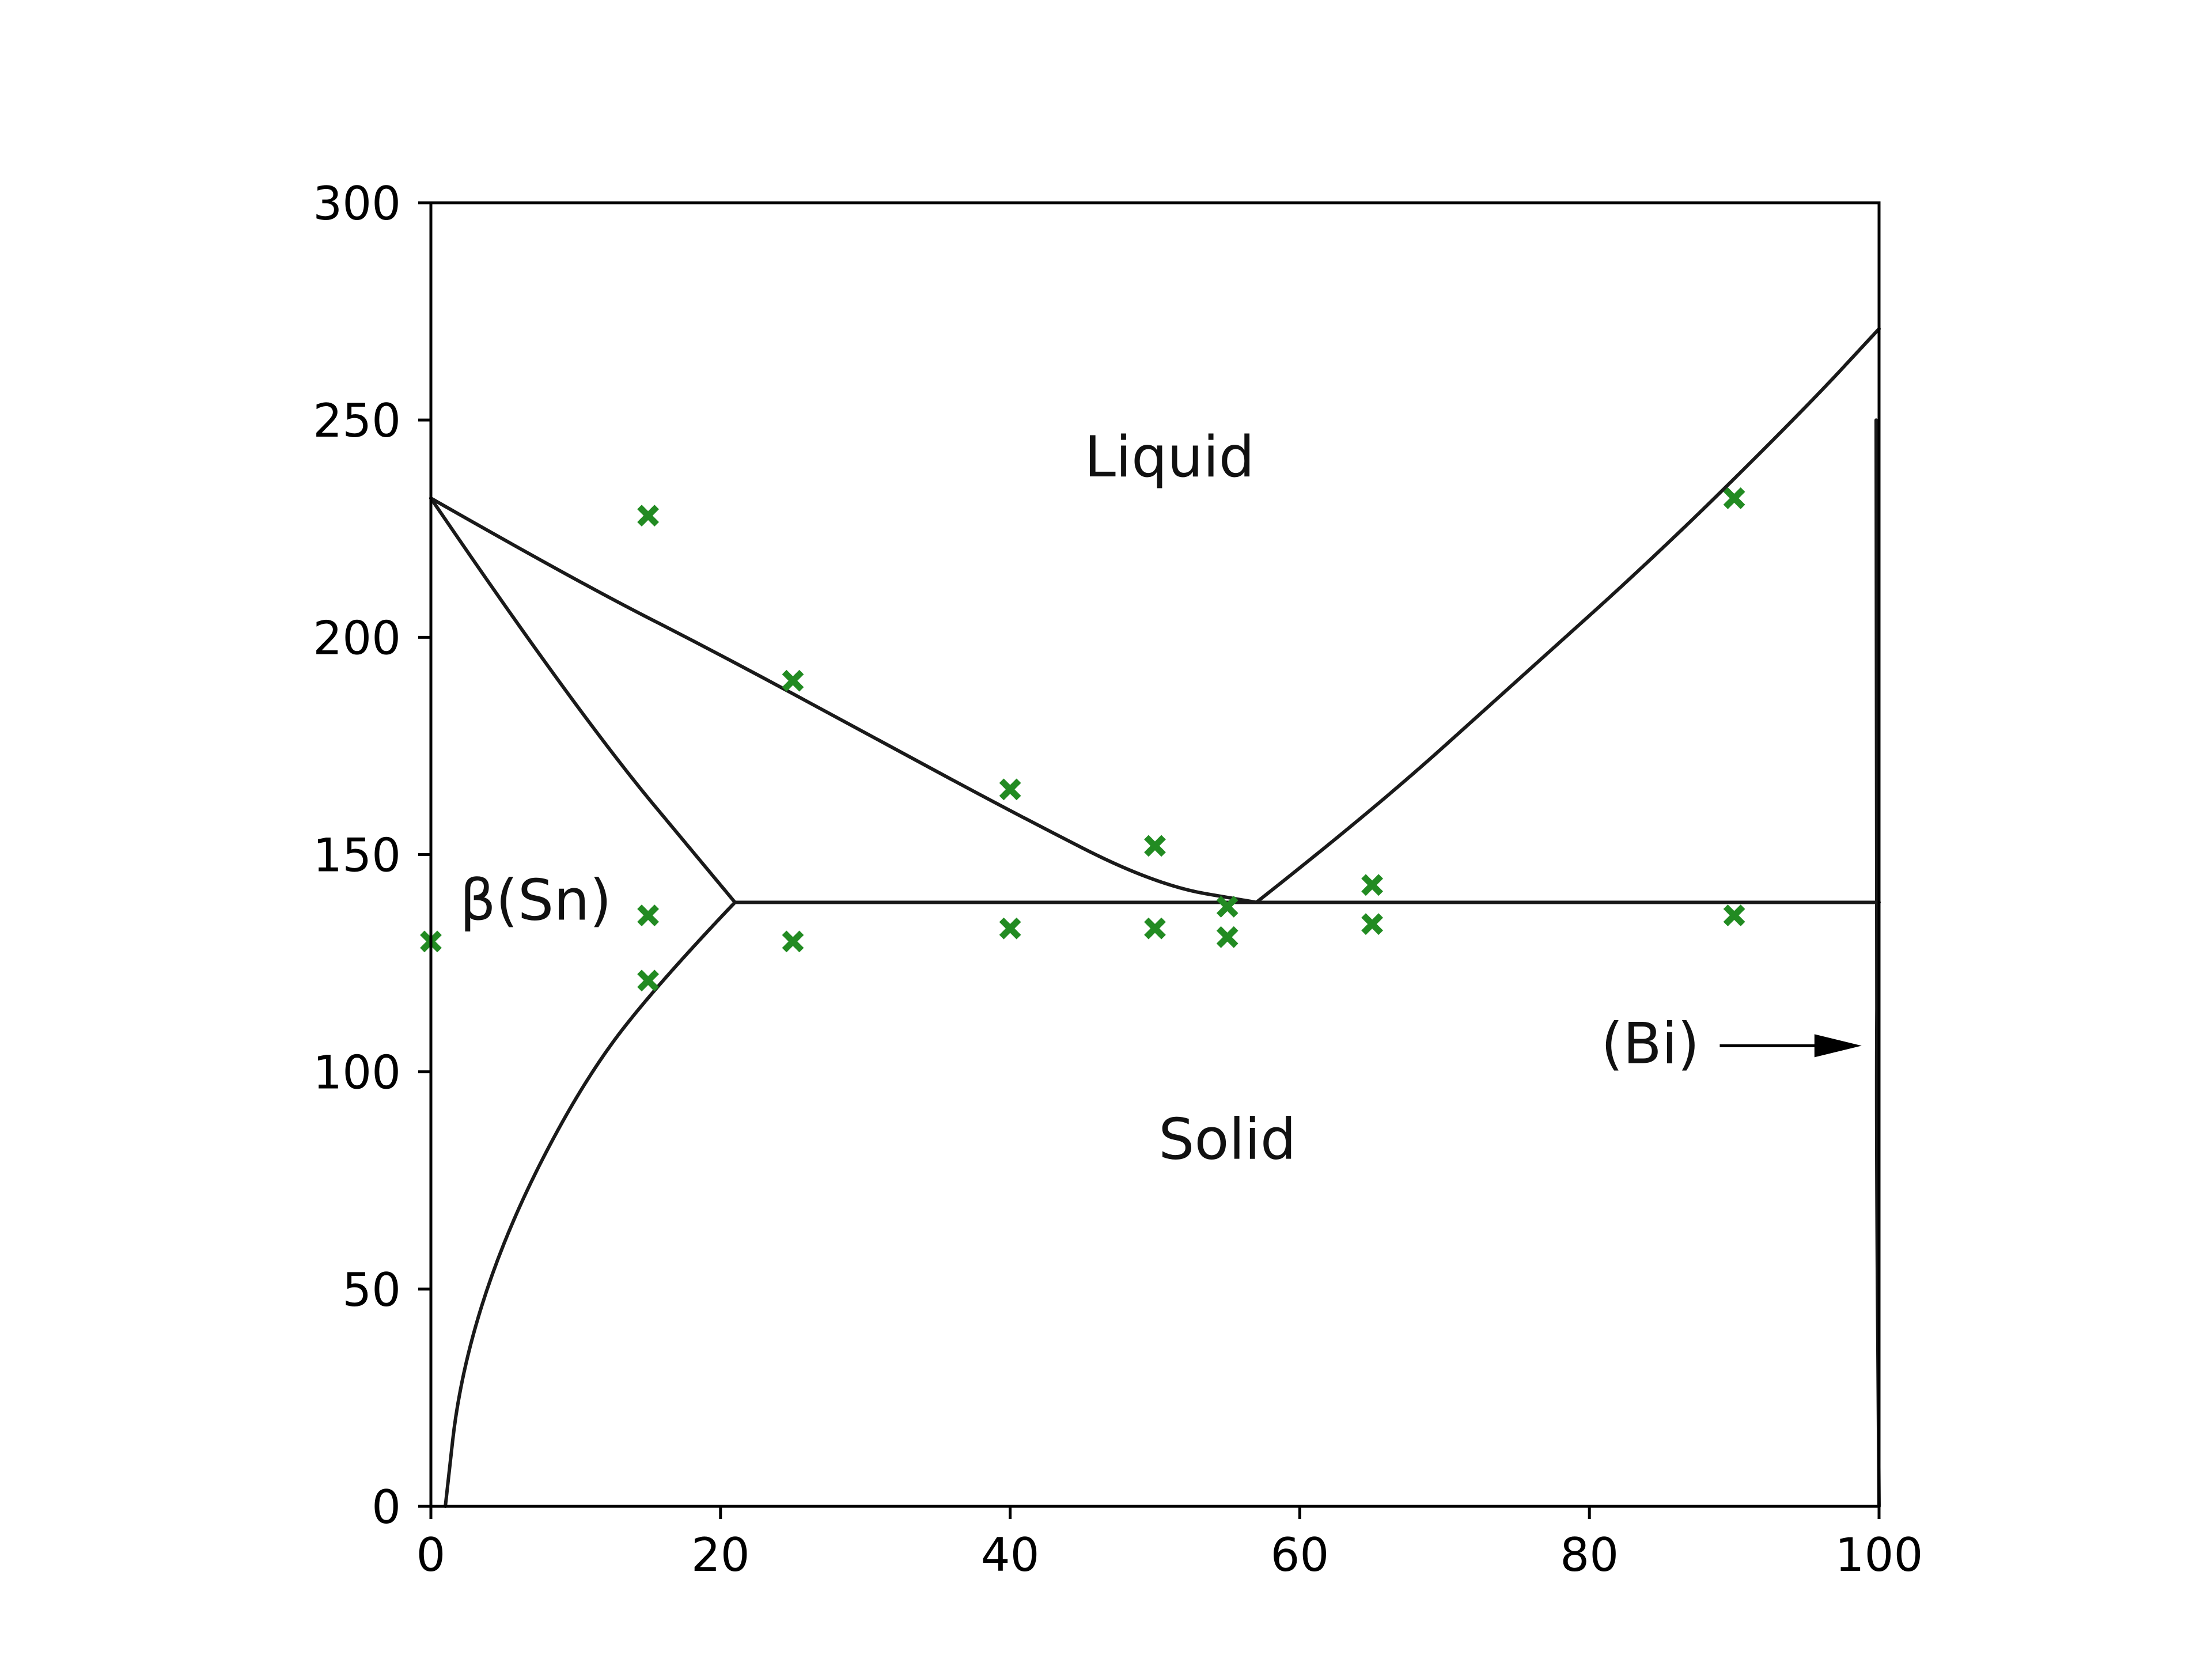 Image resolution: width=2212 pixels, height=1659 pixels. Describe the element at coordinates (357, 638) in the screenshot. I see `y-tick-label: 200` at that location.